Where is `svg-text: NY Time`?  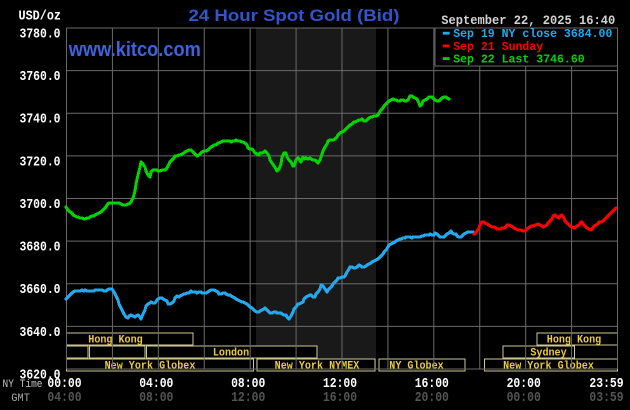
svg-text: NY Time is located at coordinates (23, 385).